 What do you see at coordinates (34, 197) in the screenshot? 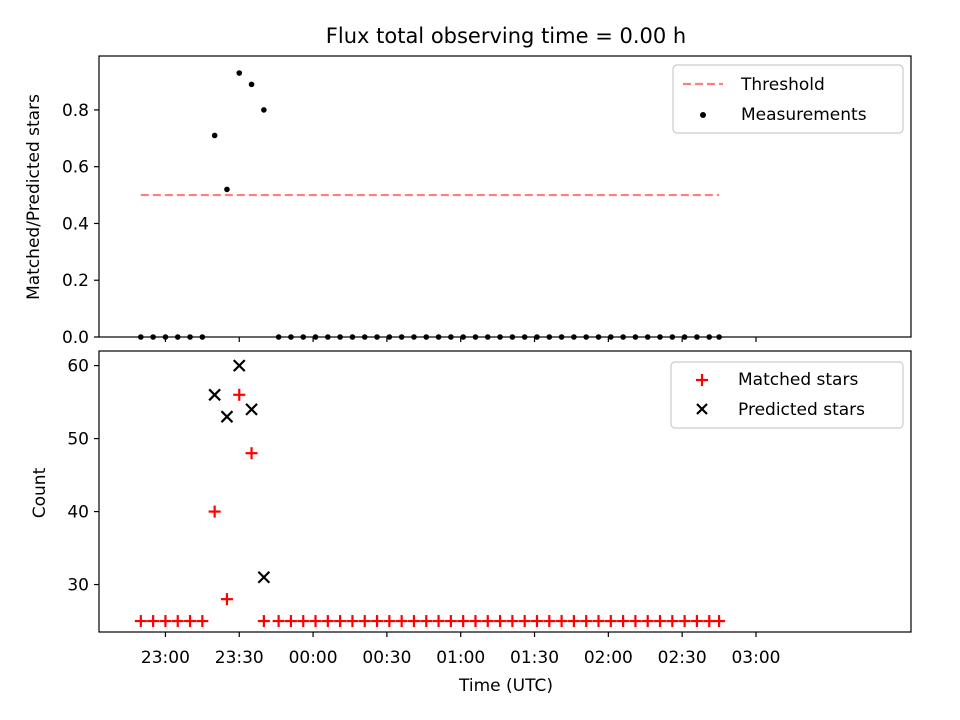
I see `top-ylabel: Matched/Predicted stars` at bounding box center [34, 197].